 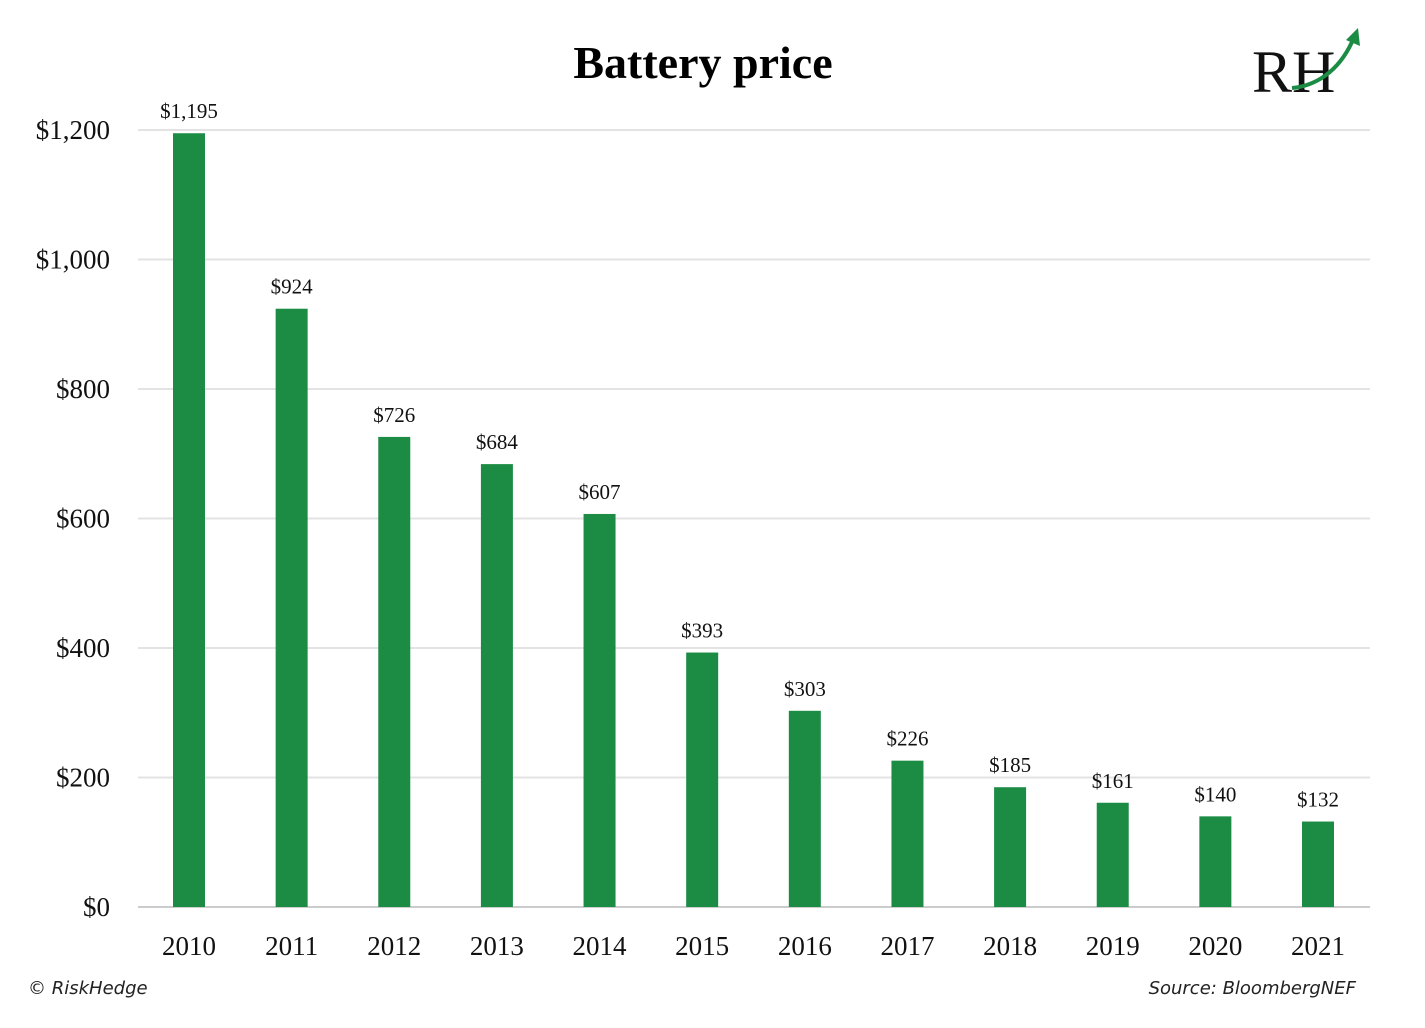 I want to click on x-tick-label: 2010, so click(x=189, y=946).